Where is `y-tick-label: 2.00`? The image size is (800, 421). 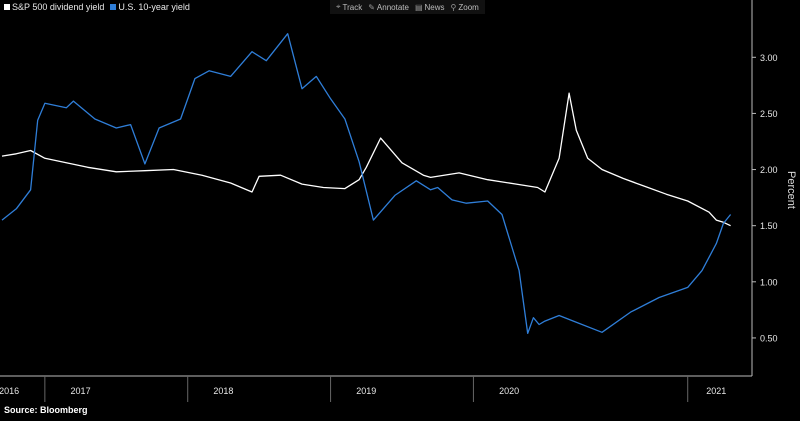 y-tick-label: 2.00 is located at coordinates (769, 170).